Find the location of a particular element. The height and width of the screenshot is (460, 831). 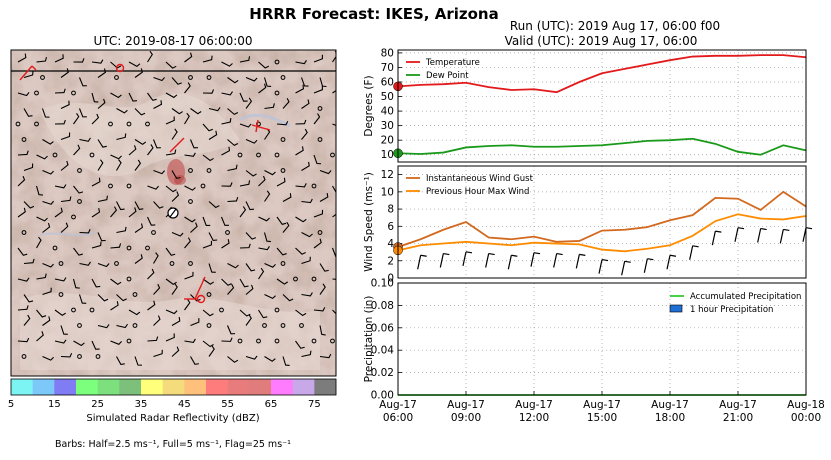

y-tick-label: 20 is located at coordinates (387, 141).